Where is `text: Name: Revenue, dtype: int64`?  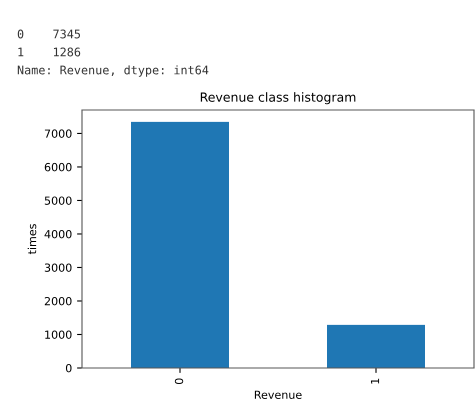 text: Name: Revenue, dtype: int64 is located at coordinates (113, 71).